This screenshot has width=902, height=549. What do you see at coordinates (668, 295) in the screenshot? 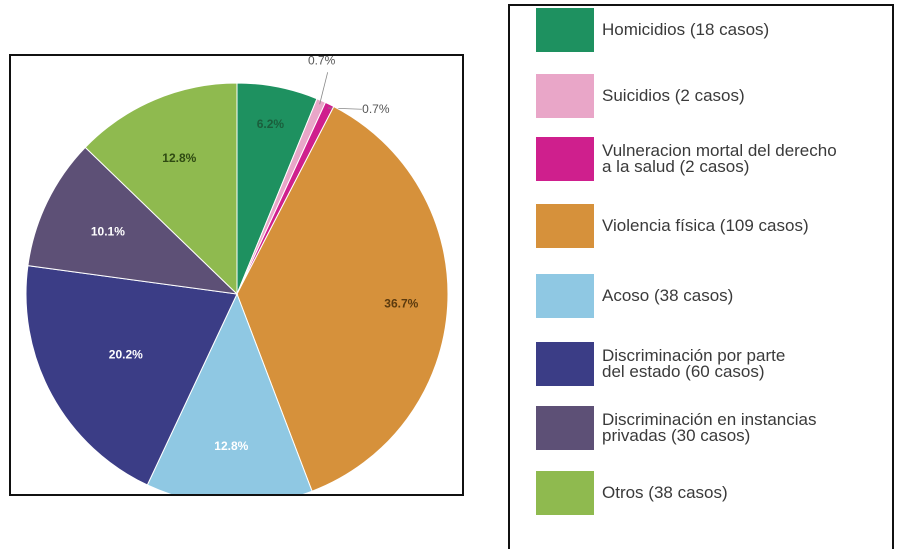
I see `legend-label: Acoso (38 casos)` at bounding box center [668, 295].